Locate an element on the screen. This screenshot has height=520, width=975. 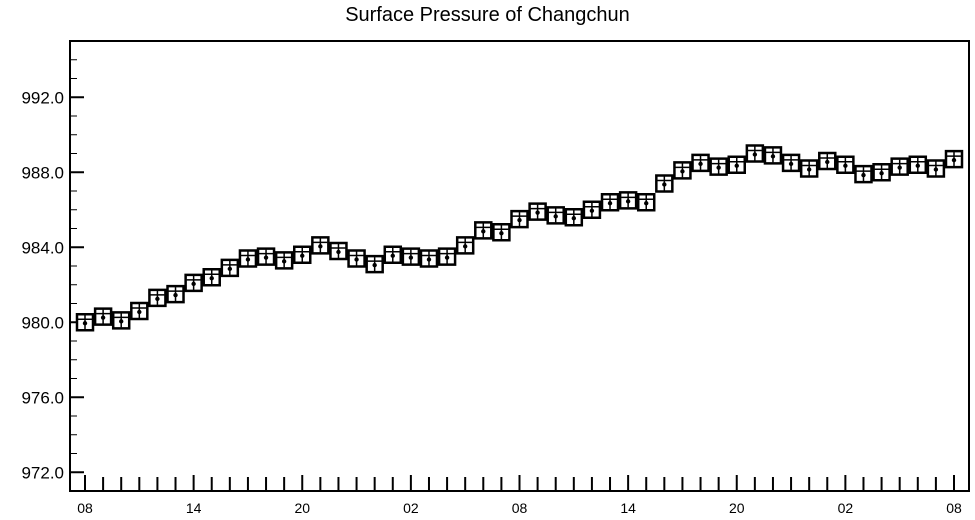
y-tick-label: 976.0 is located at coordinates (42, 397).